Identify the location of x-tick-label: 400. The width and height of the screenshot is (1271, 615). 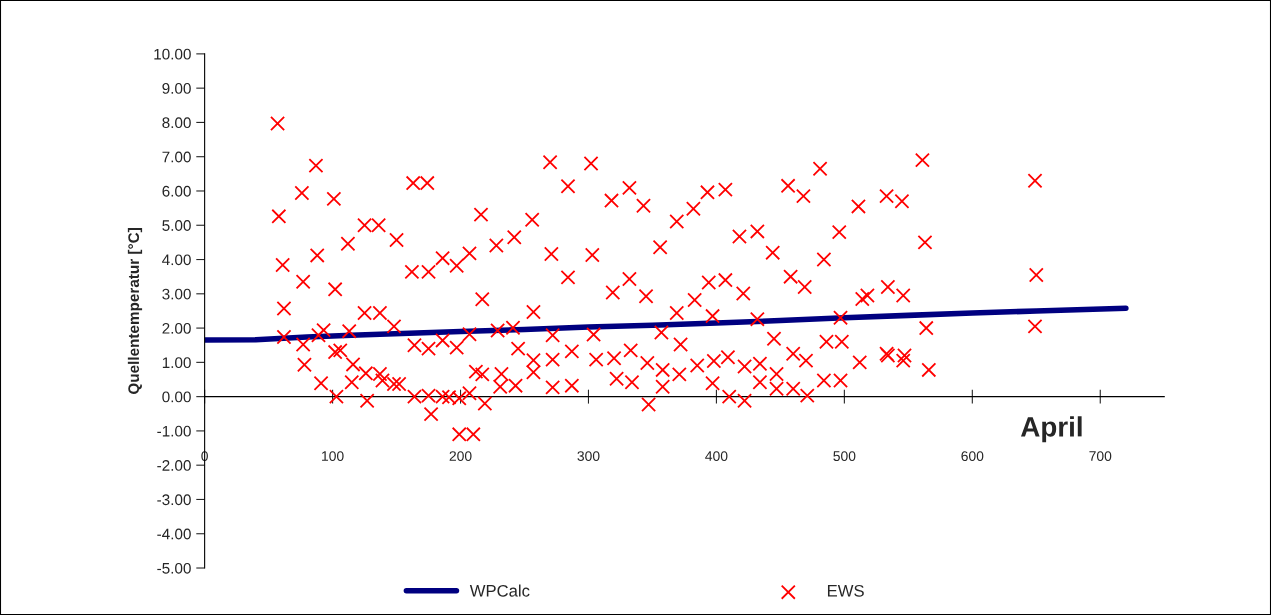
(716, 456).